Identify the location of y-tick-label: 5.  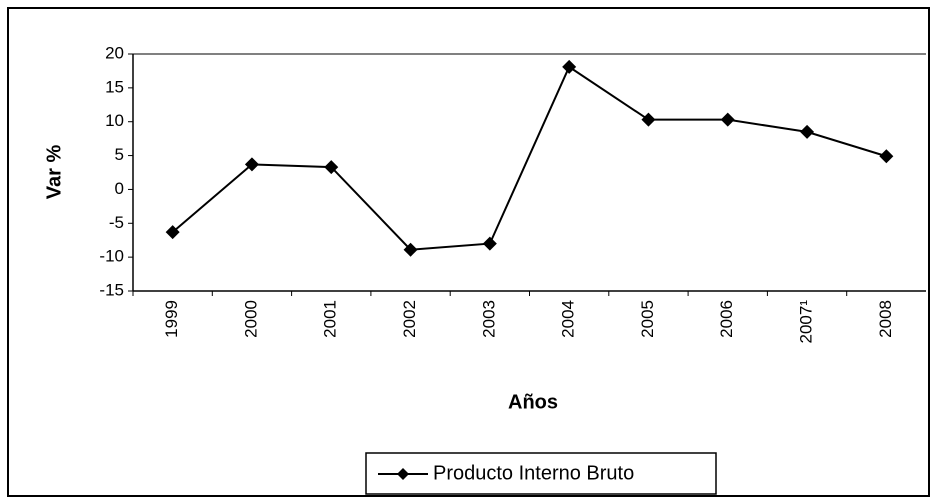
(119, 154).